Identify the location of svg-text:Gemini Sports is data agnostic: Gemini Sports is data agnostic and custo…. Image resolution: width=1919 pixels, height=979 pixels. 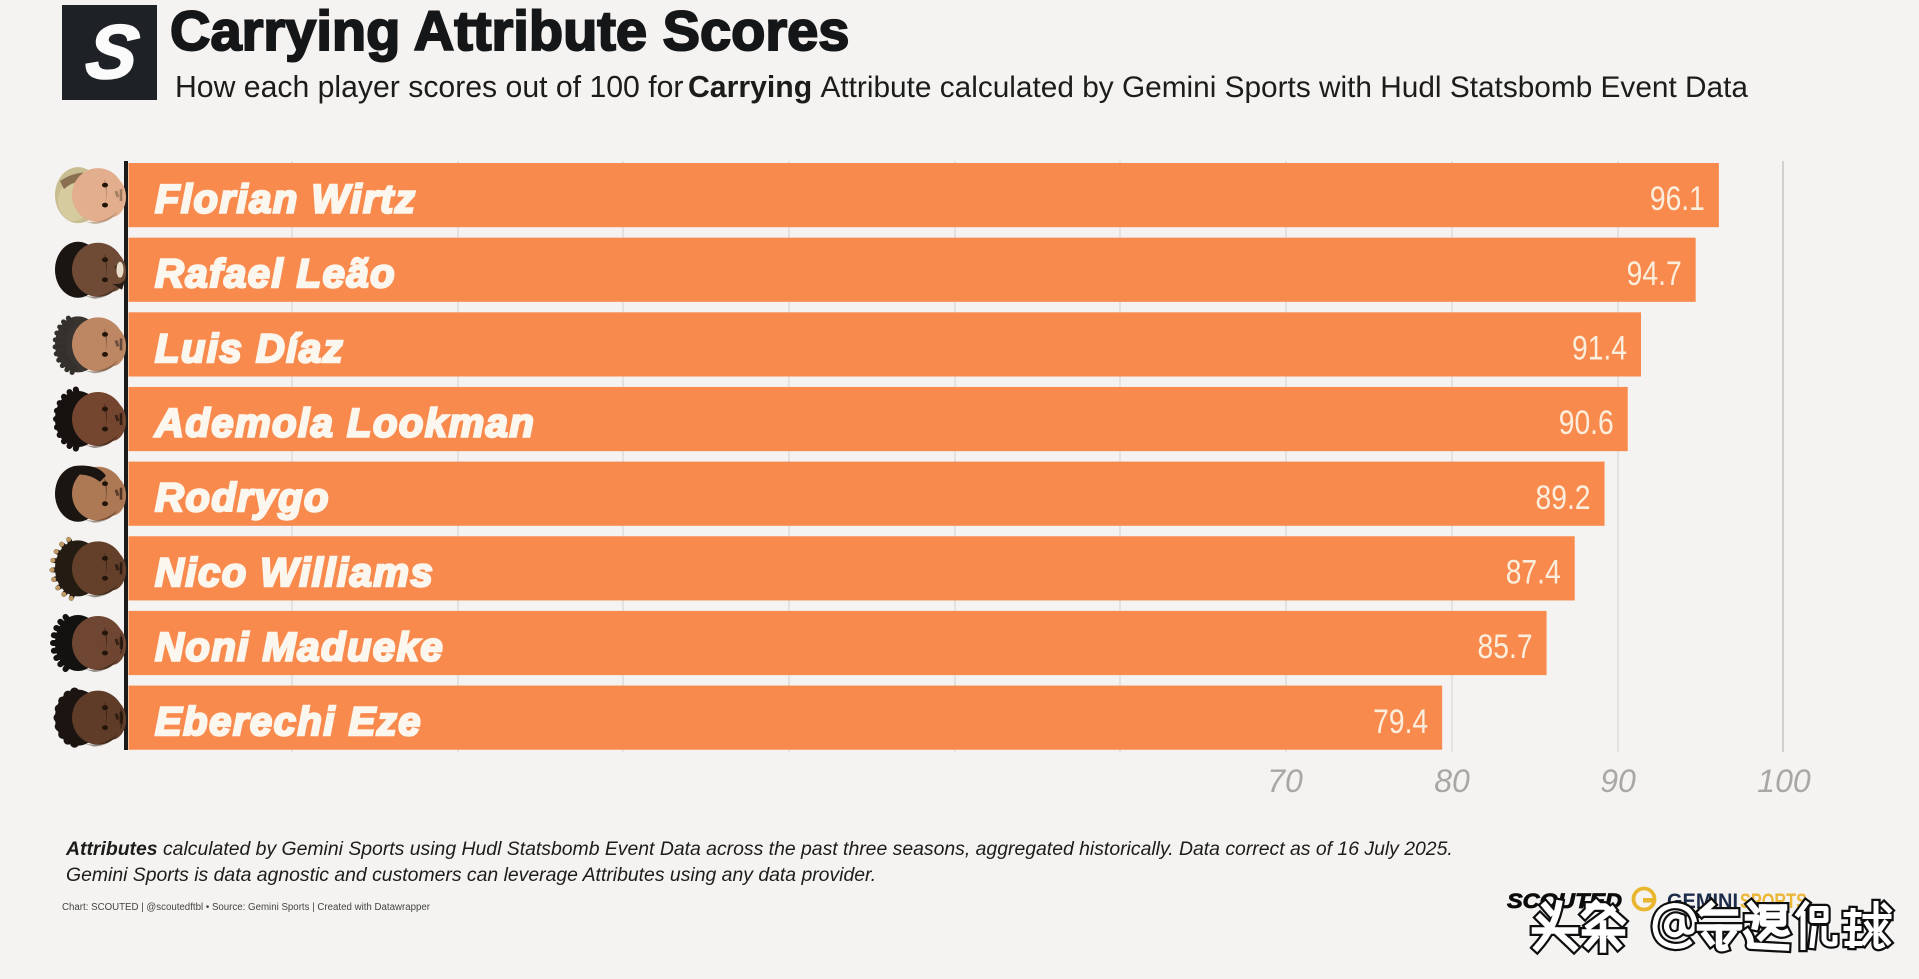
(471, 875).